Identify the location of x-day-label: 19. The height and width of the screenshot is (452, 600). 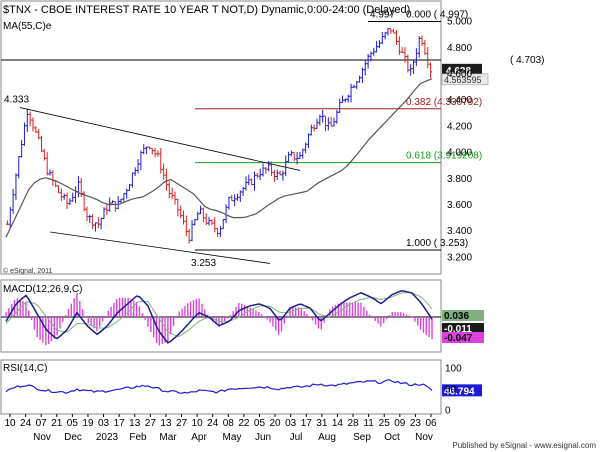
(88, 423).